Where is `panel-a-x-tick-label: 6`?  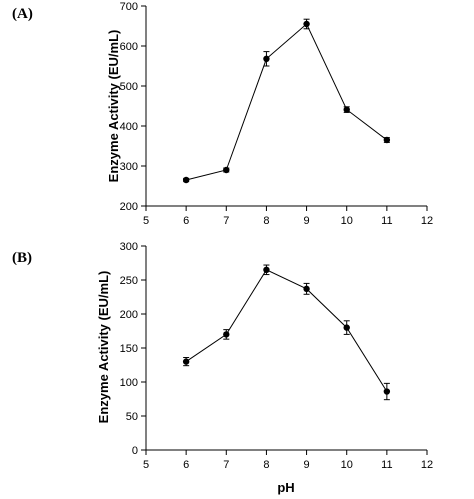
panel-a-x-tick-label: 6 is located at coordinates (186, 221).